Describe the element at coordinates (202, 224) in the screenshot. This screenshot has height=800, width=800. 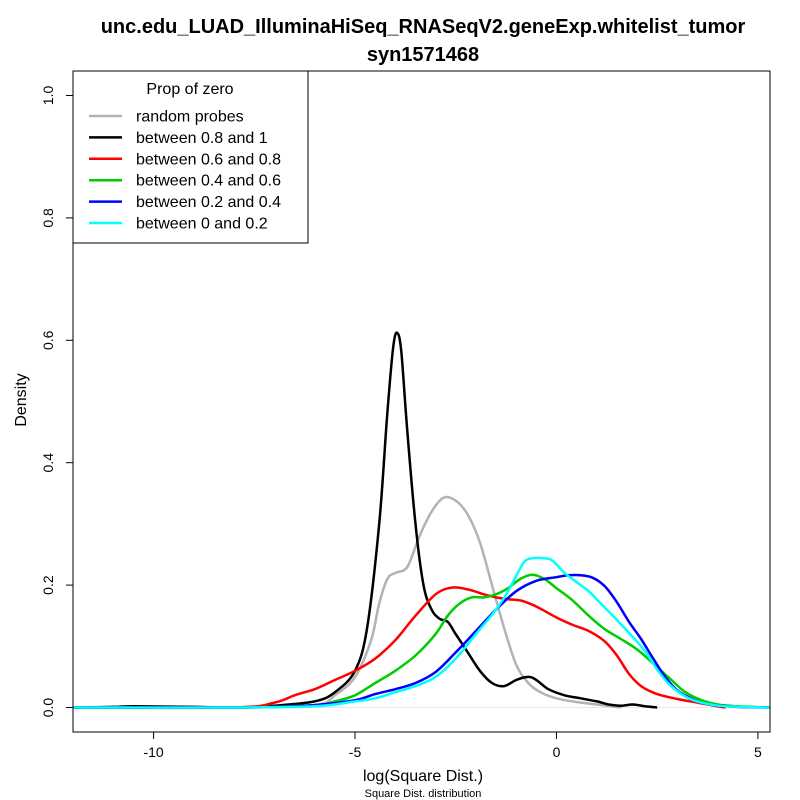
I see `legend-label: between 0 and 0.2` at that location.